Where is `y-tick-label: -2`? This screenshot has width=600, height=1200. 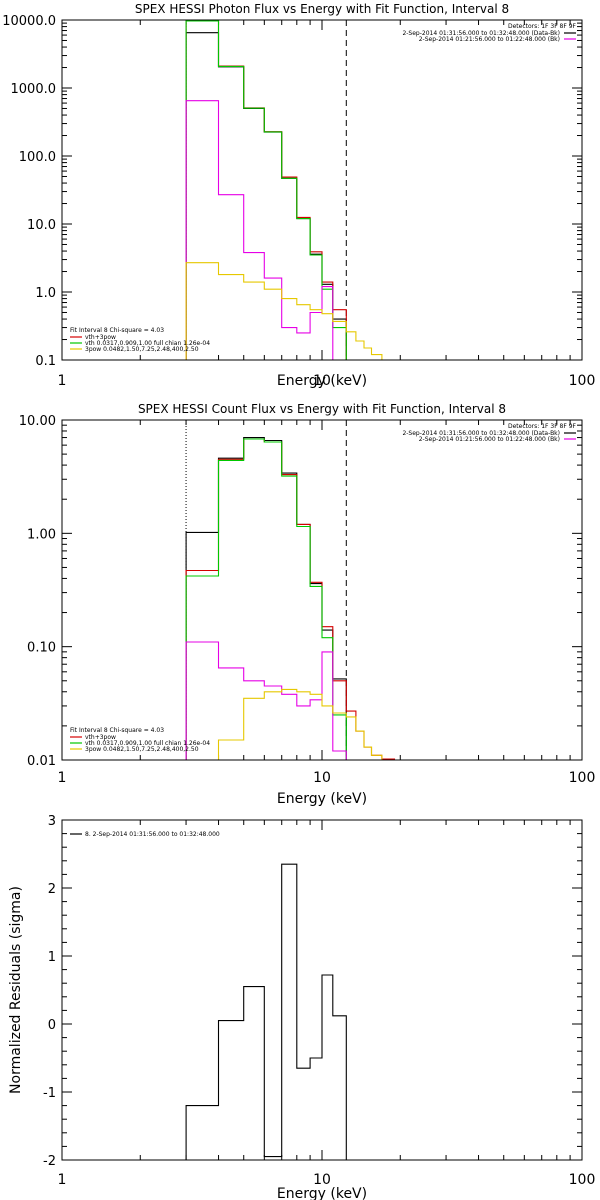
y-tick-label: -2 is located at coordinates (49, 1161).